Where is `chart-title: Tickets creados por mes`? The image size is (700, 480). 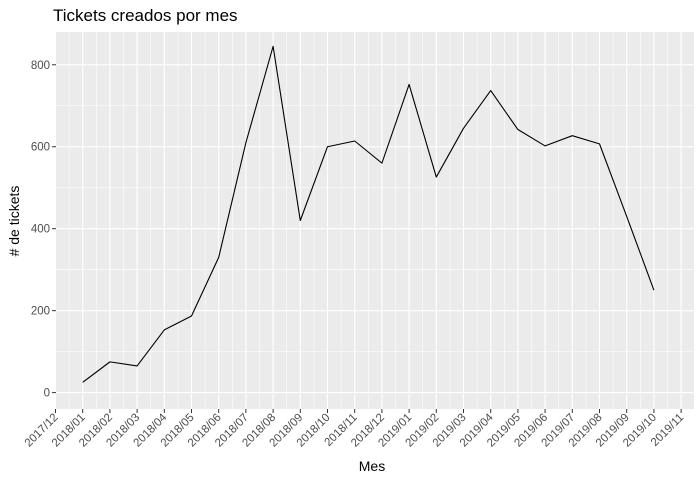
chart-title: Tickets creados por mes is located at coordinates (145, 15).